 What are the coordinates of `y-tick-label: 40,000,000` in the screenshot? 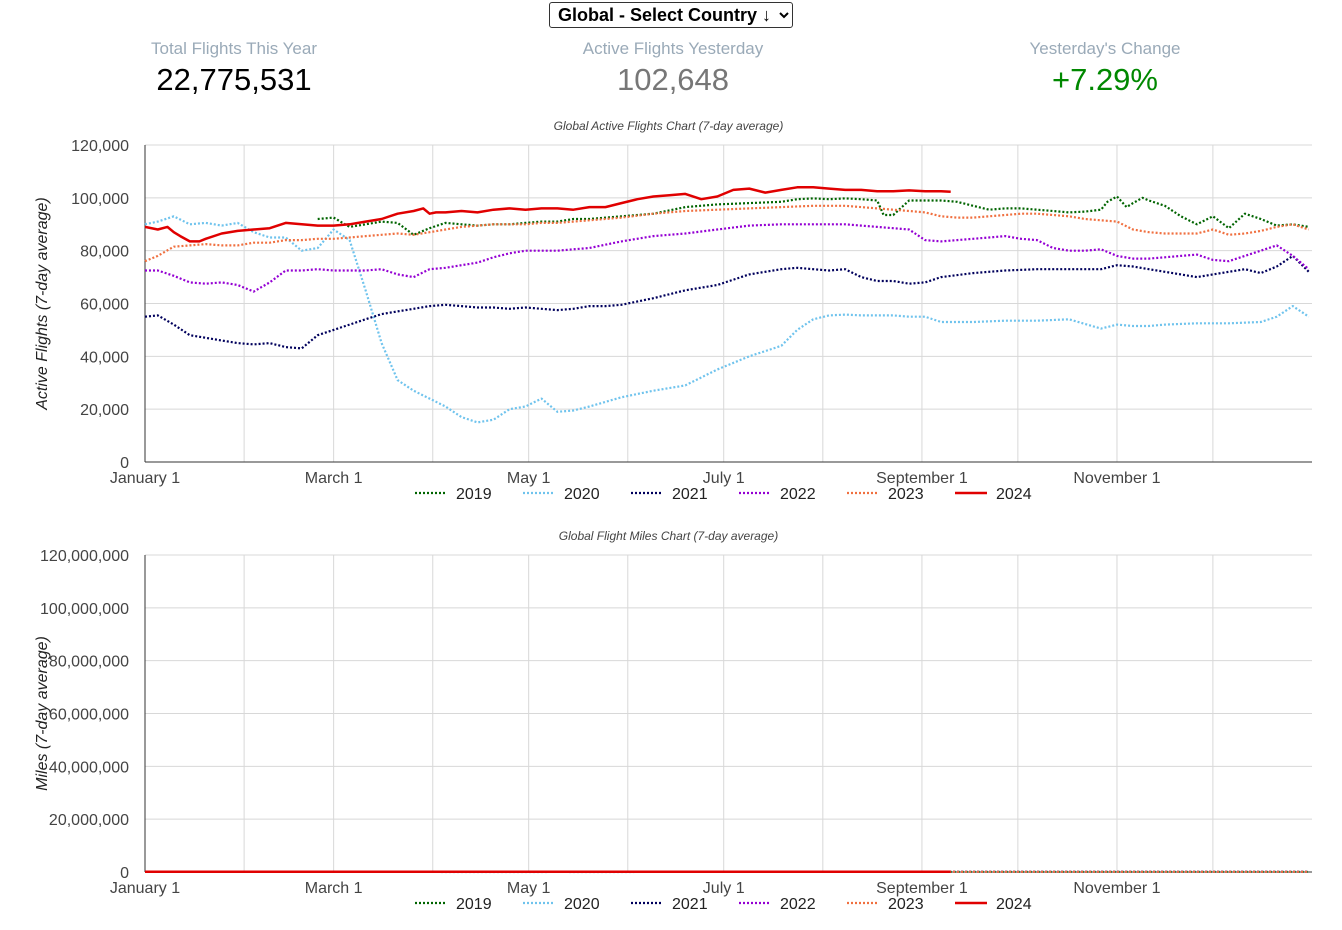 It's located at (89, 767).